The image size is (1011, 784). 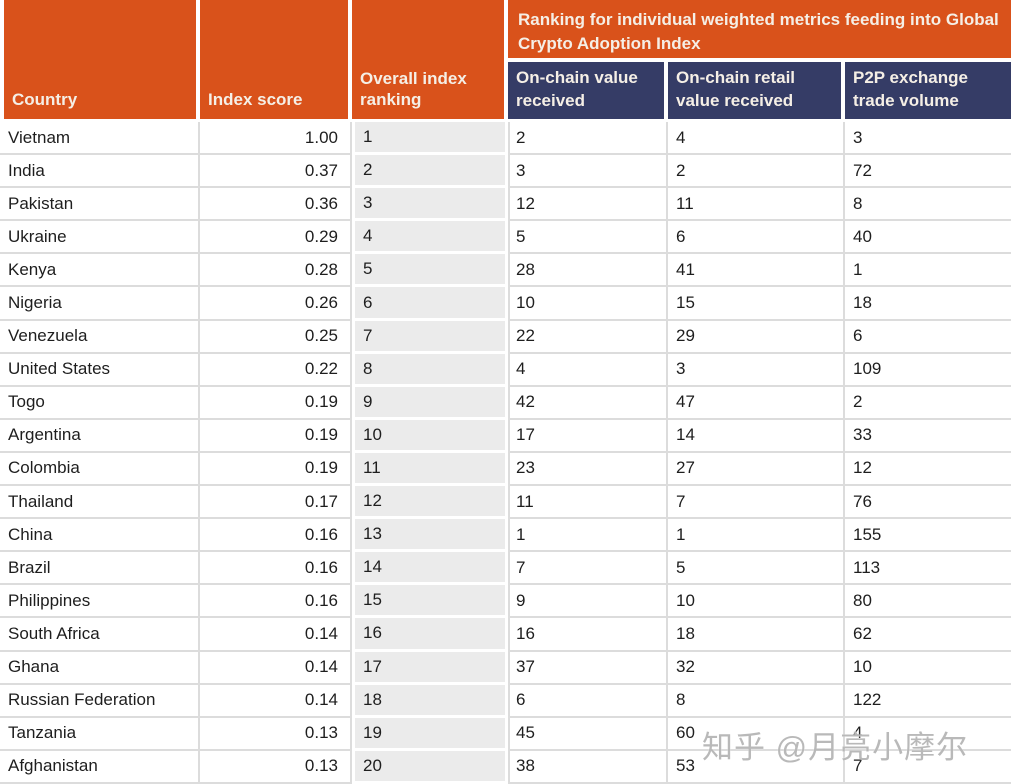 What do you see at coordinates (100, 436) in the screenshot?
I see `cell-country: Argentina` at bounding box center [100, 436].